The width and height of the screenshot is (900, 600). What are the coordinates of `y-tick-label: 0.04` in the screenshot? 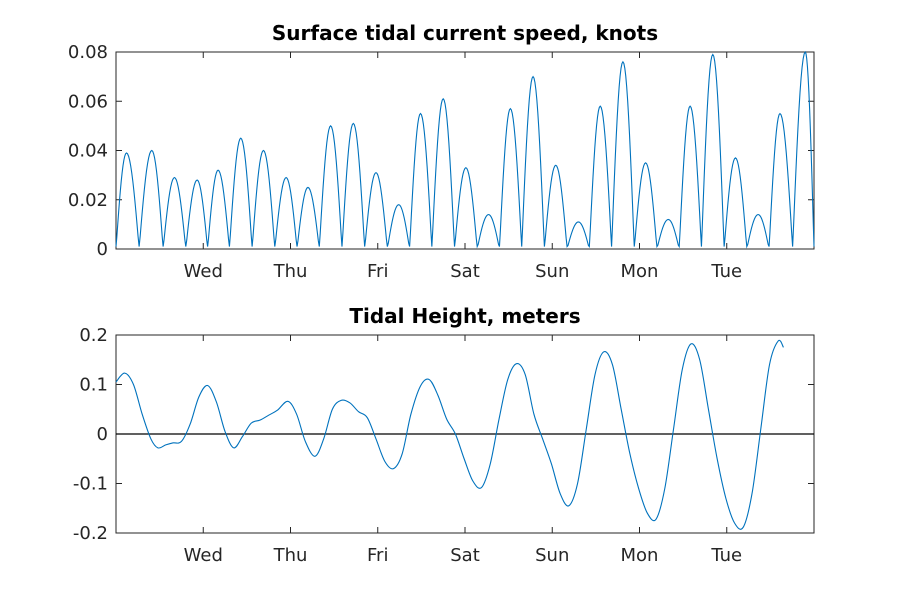 It's located at (88, 151).